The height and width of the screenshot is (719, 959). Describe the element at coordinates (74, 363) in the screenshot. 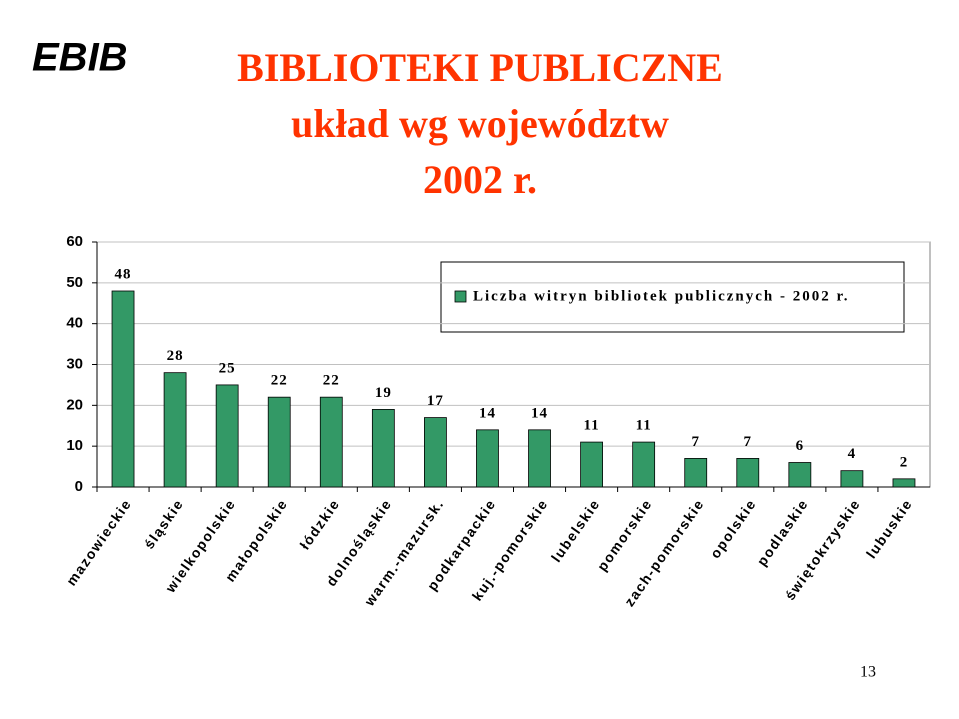

I see `y-tick-label: 30` at that location.